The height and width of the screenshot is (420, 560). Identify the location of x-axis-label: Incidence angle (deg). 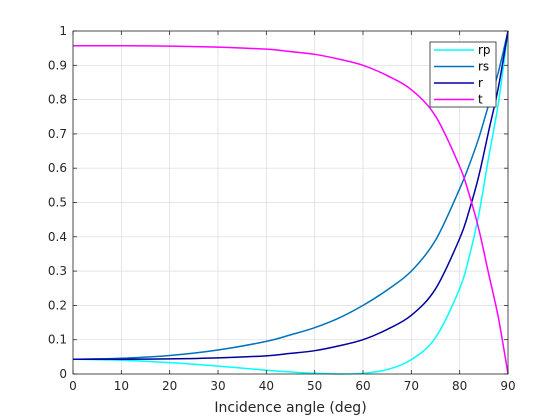
(290, 408).